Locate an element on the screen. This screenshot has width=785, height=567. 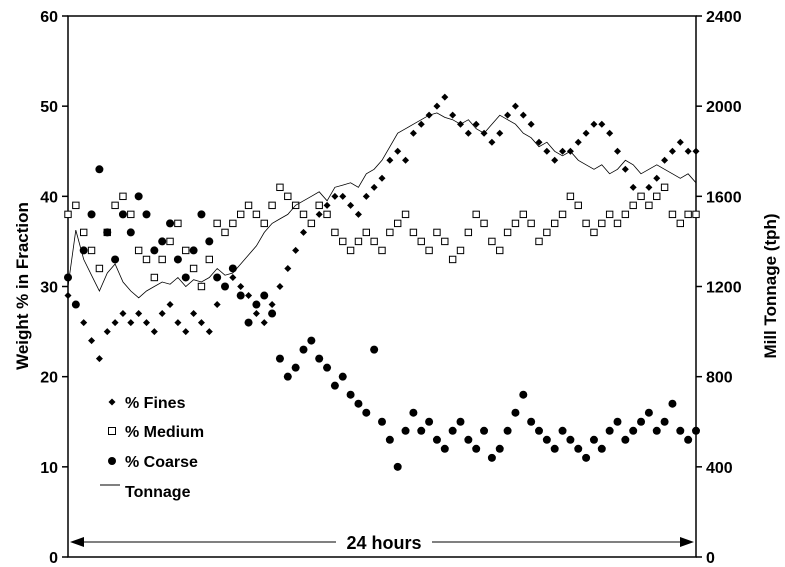
duration-label: 24 hours is located at coordinates (383, 543).